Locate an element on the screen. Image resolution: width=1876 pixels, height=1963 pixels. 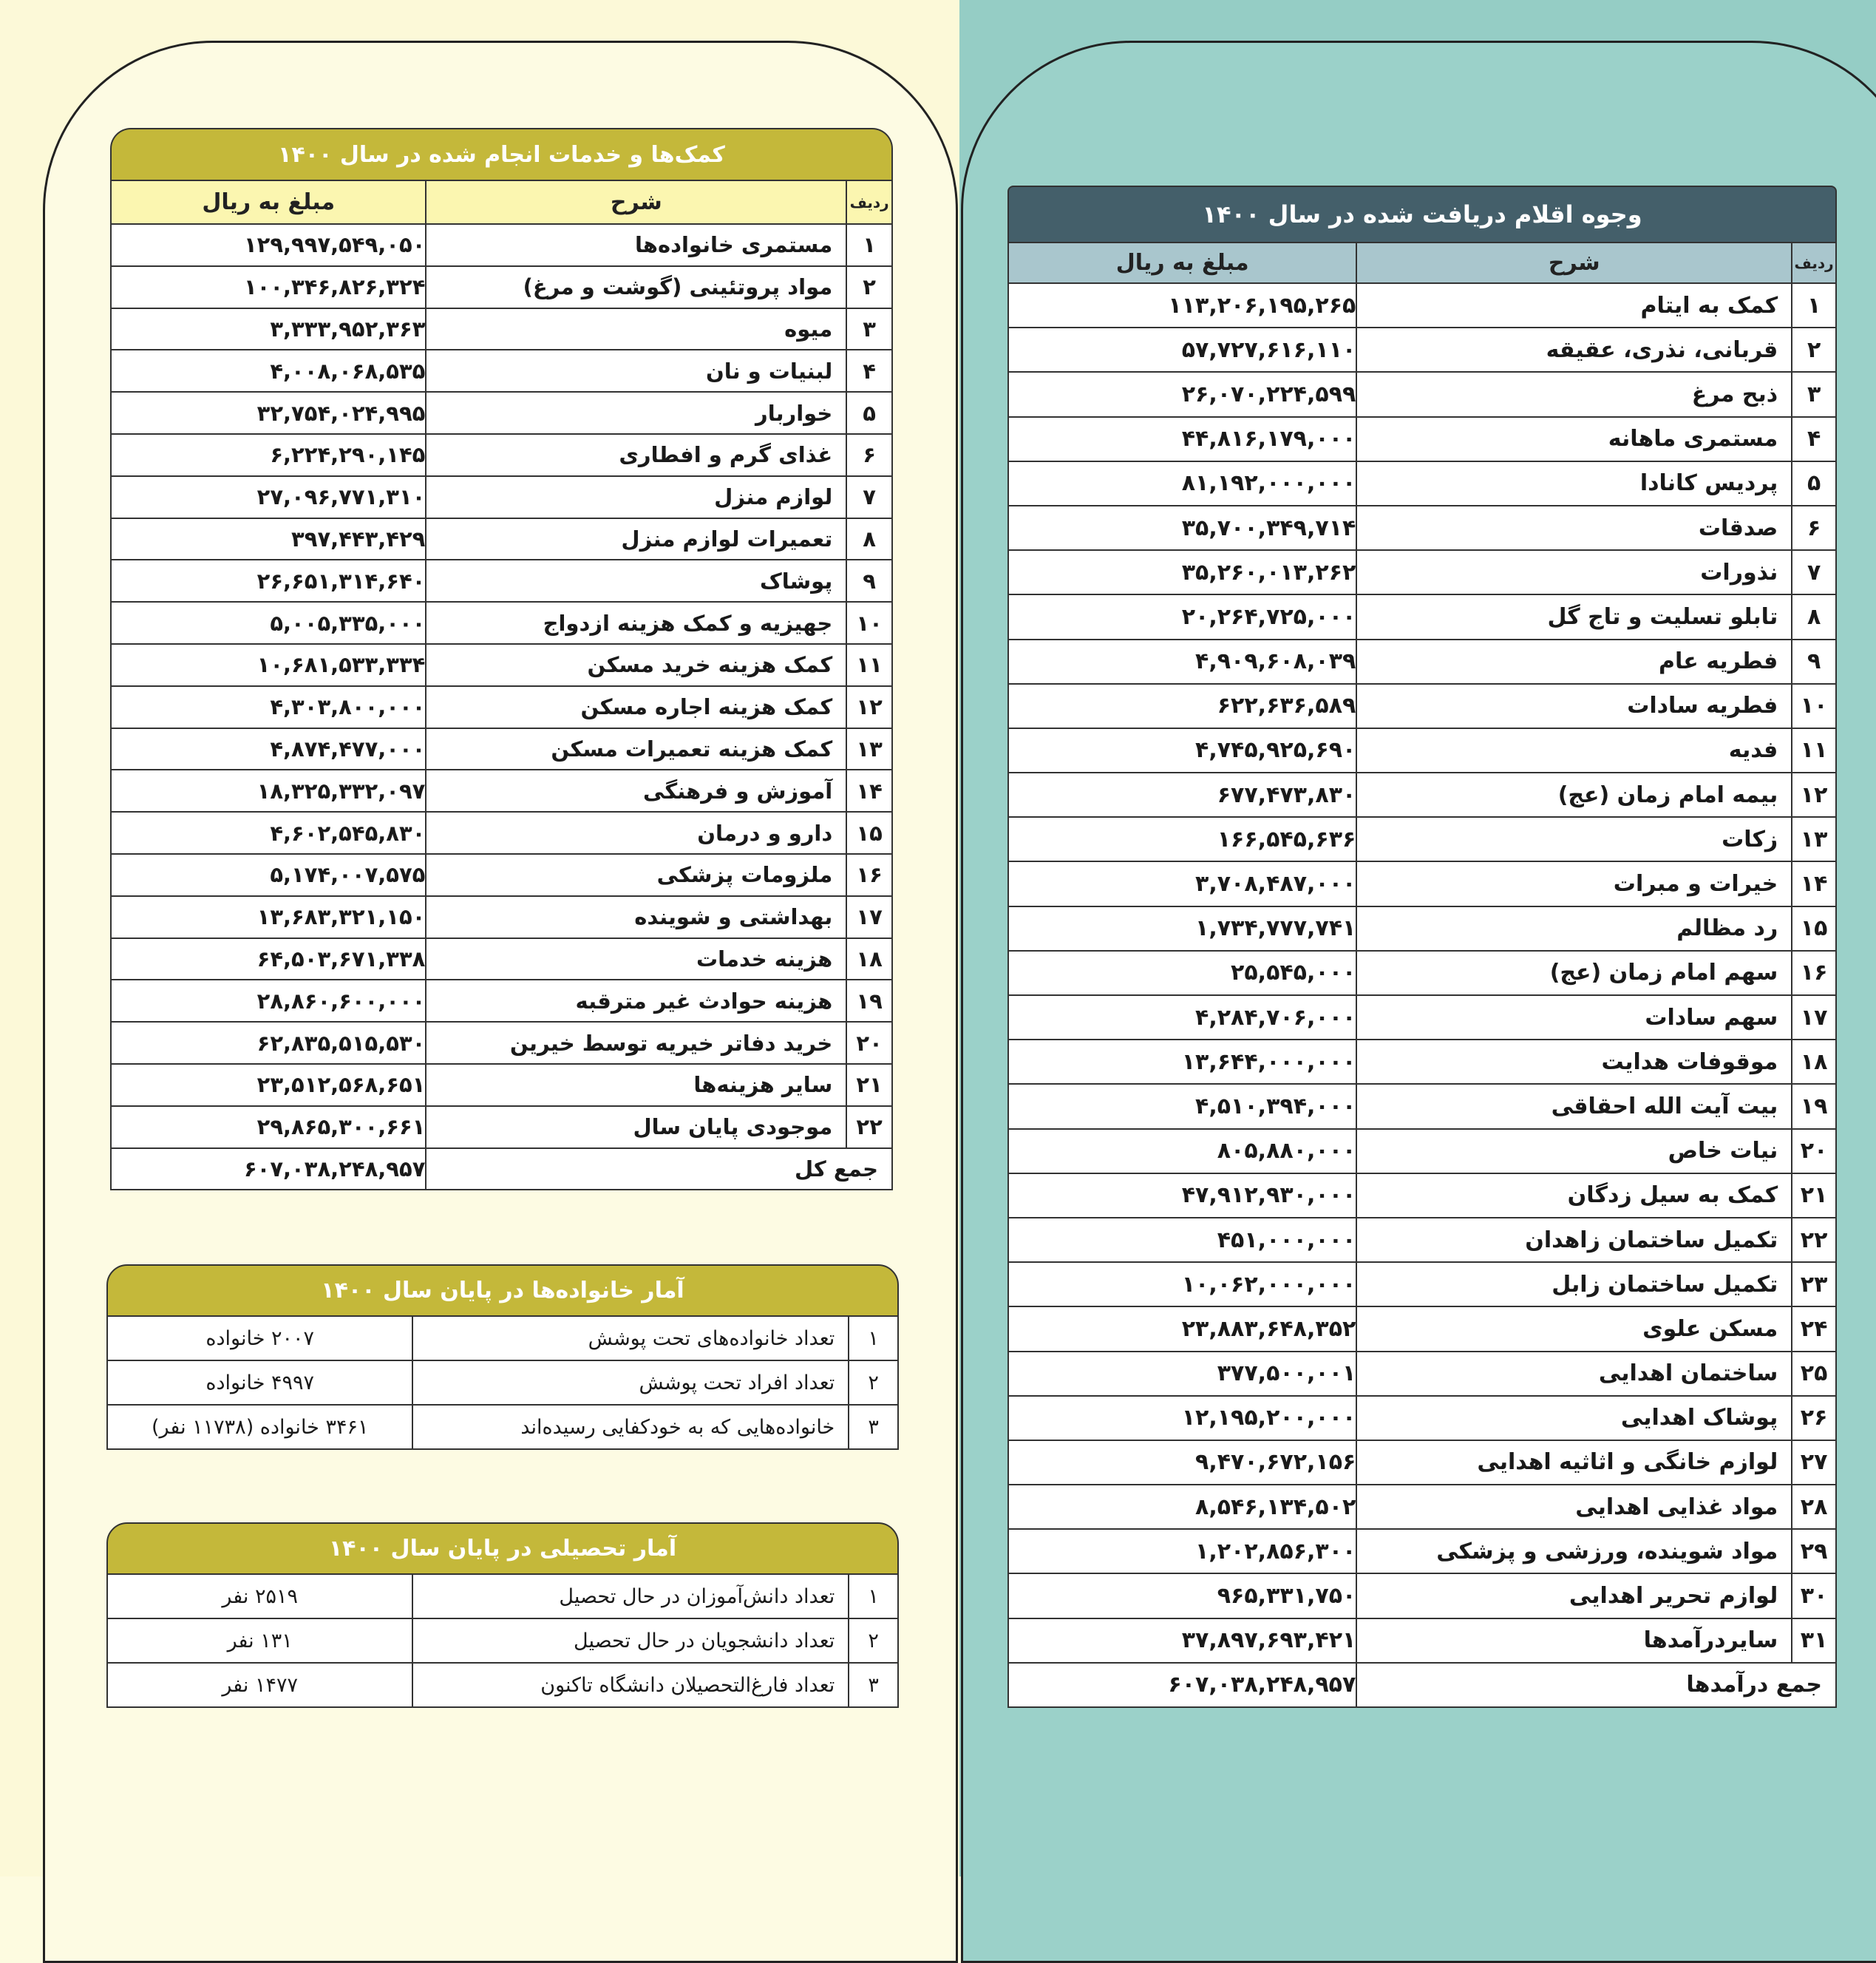
row-amount: ۲۳,۵۱۲,۵۶۸,۶۵۱ is located at coordinates (341, 1085).